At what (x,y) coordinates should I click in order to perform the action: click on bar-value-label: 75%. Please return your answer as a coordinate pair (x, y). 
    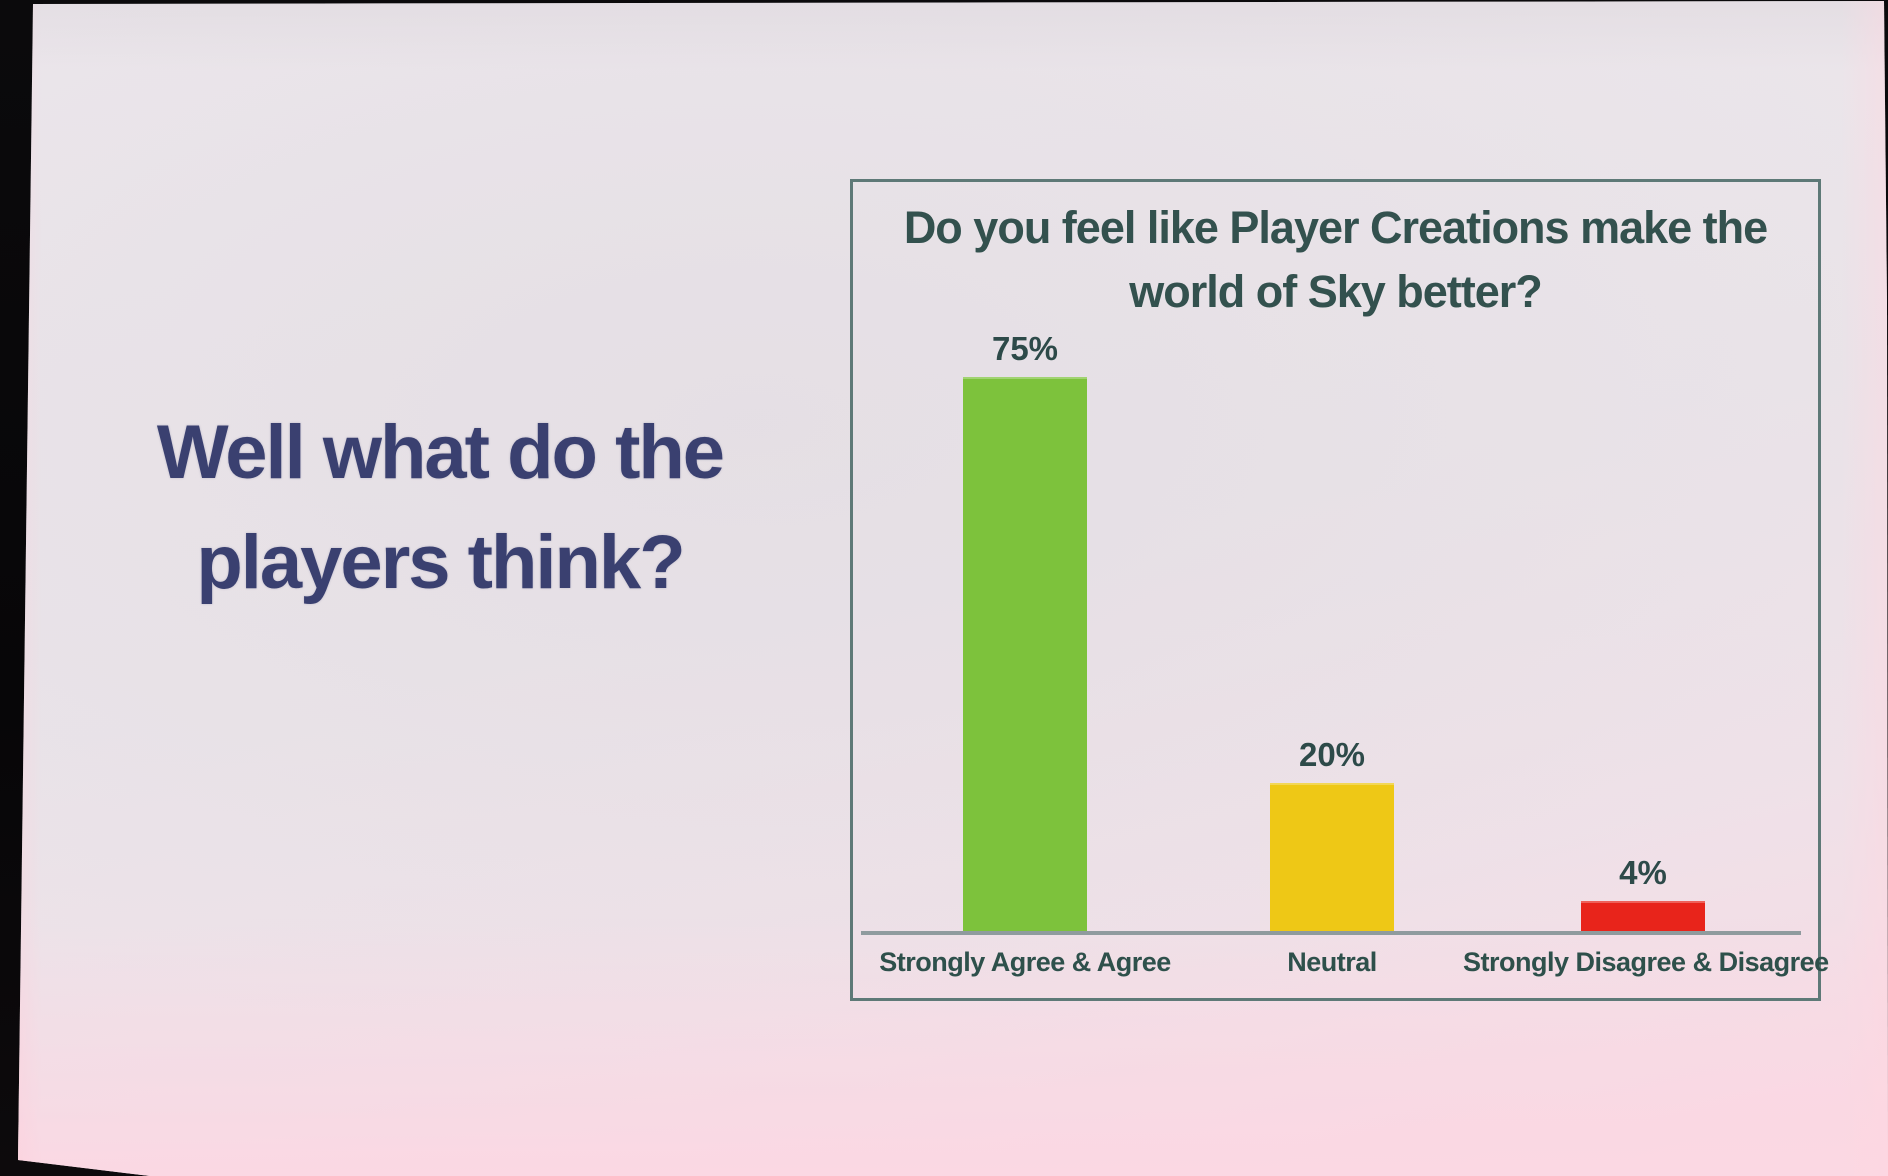
    Looking at the image, I should click on (1025, 348).